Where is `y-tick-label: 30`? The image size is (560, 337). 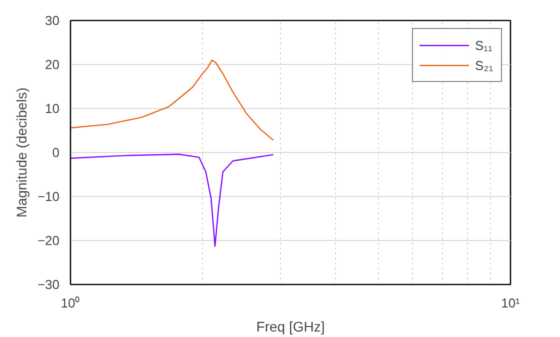 y-tick-label: 30 is located at coordinates (52, 20).